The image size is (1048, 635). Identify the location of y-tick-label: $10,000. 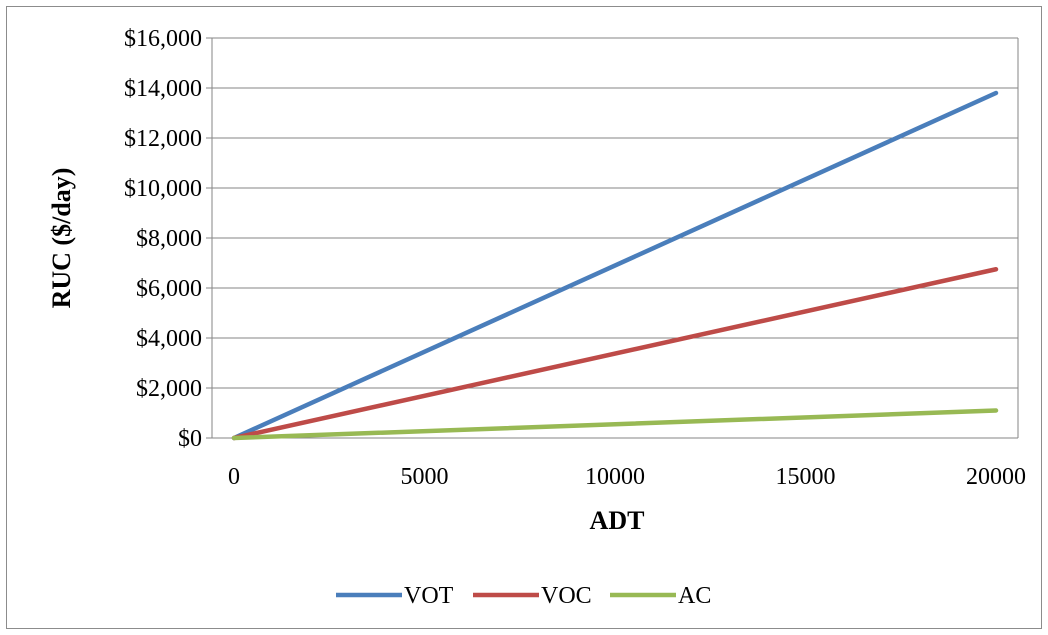
(163, 189).